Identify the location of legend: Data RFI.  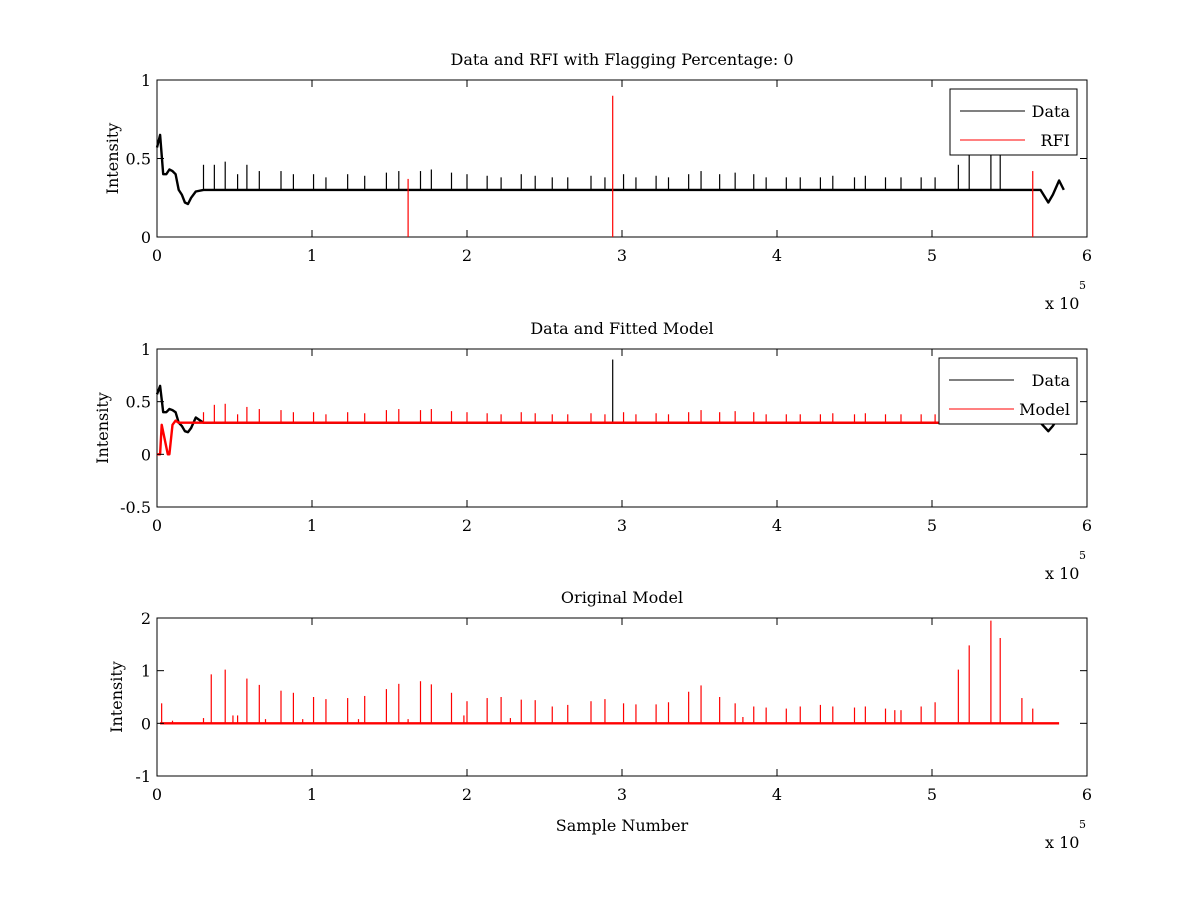
(1013, 122).